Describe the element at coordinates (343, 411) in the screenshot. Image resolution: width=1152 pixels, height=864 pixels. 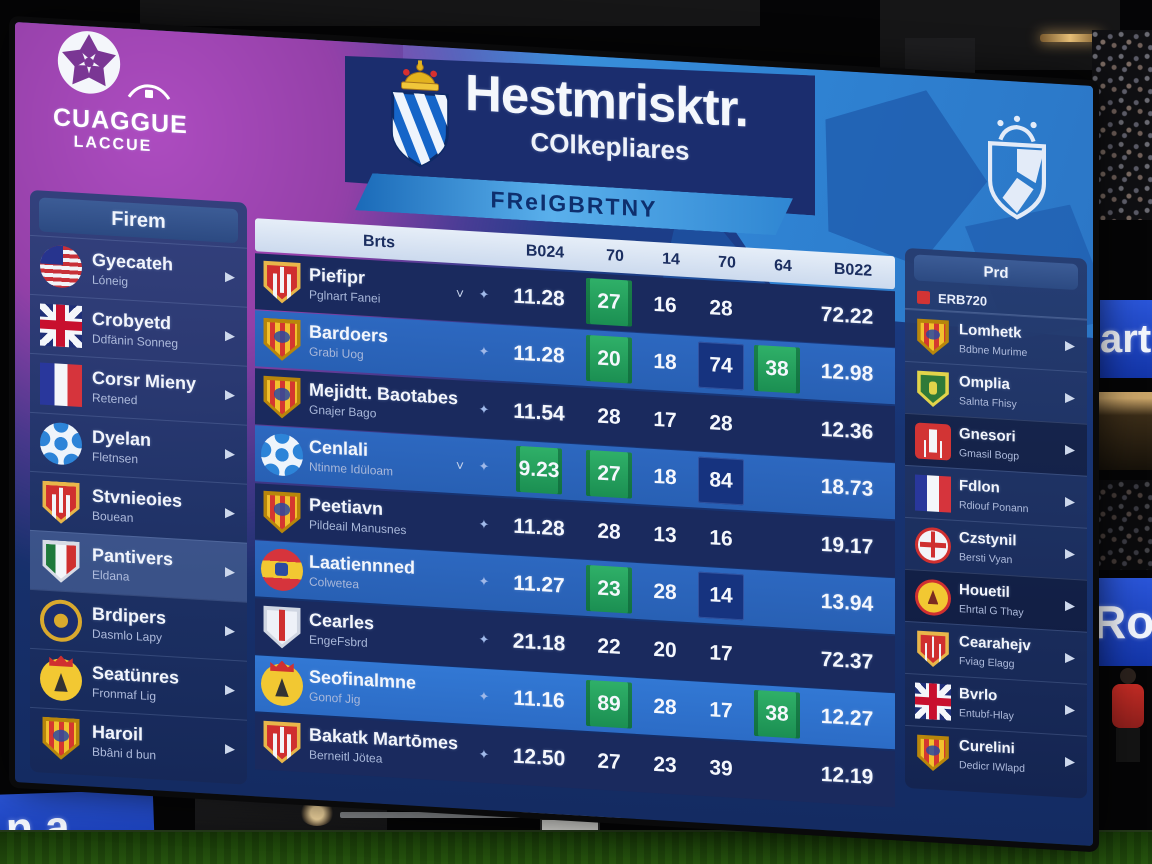
I see `team-sub: Gnajer Bago` at that location.